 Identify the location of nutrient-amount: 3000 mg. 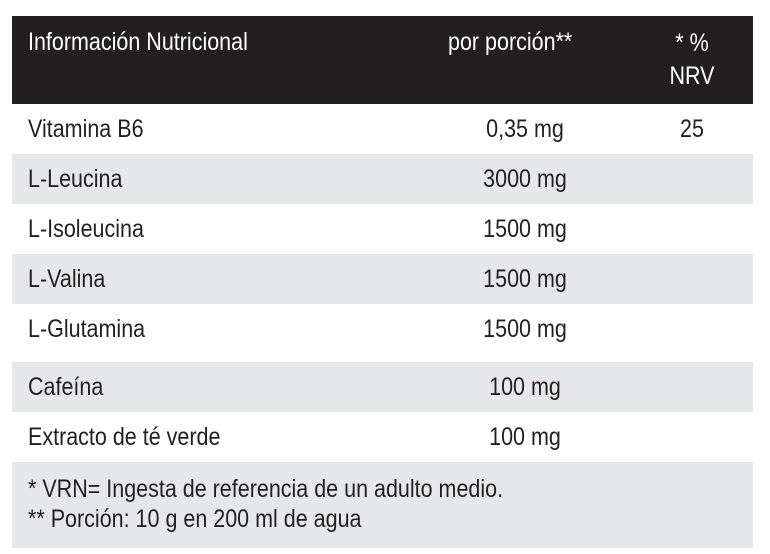
(525, 179).